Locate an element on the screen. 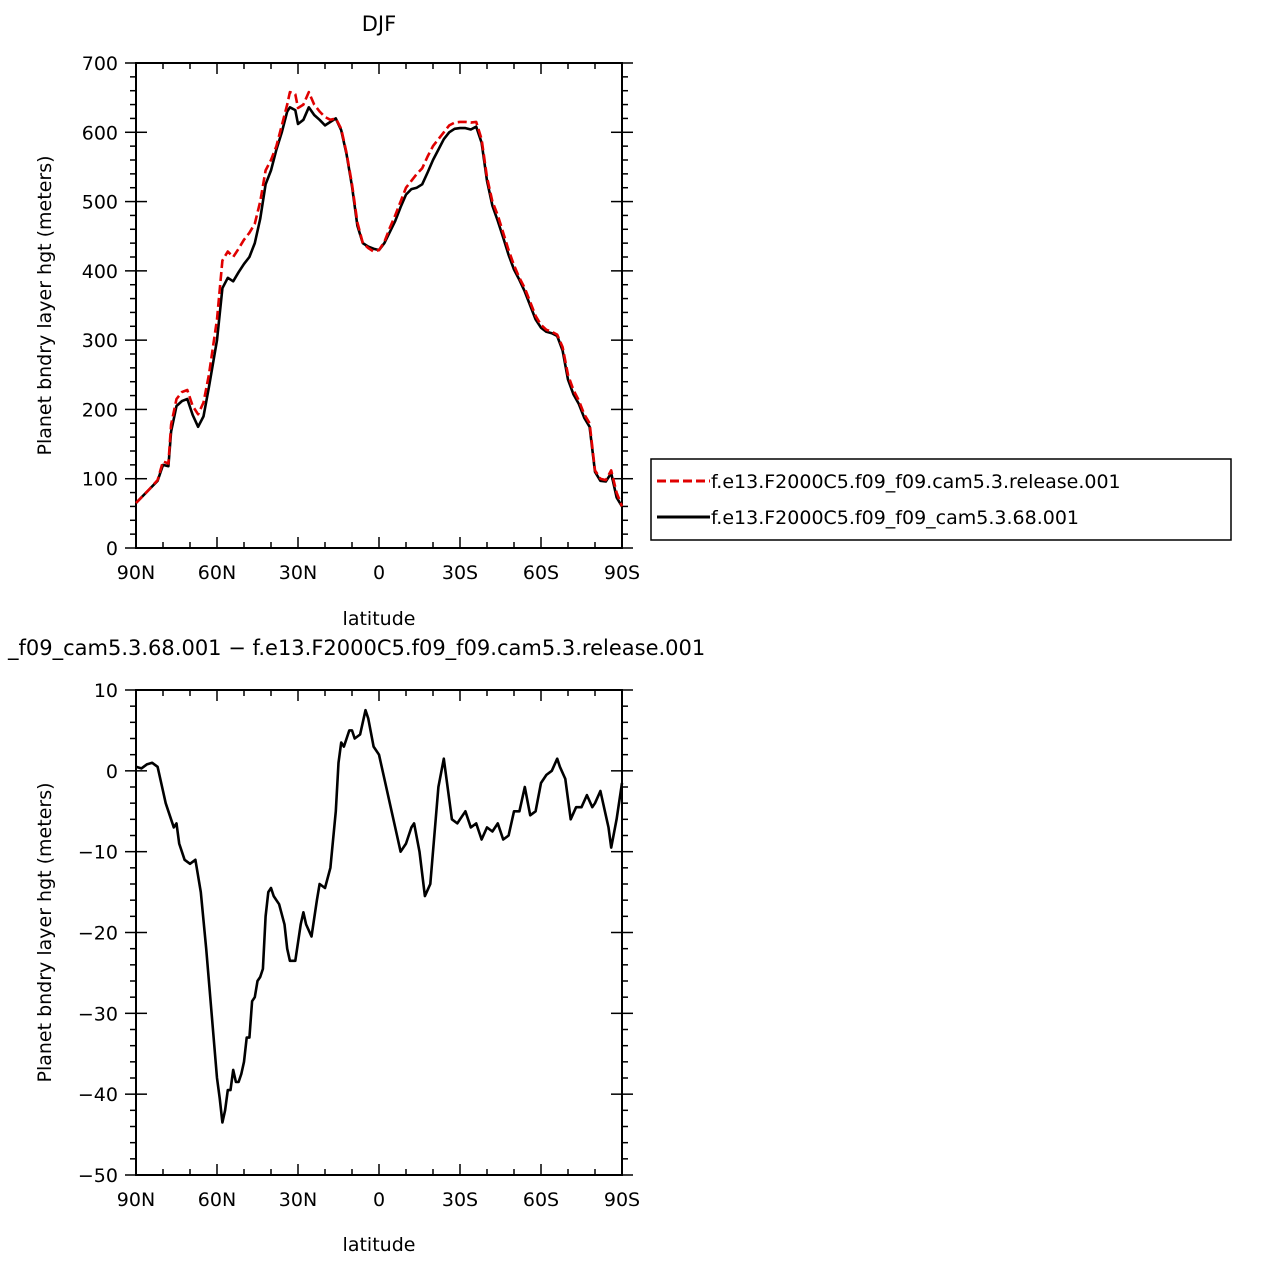 Image resolution: width=1263 pixels, height=1263 pixels. y-tick-label: 300 is located at coordinates (100, 341).